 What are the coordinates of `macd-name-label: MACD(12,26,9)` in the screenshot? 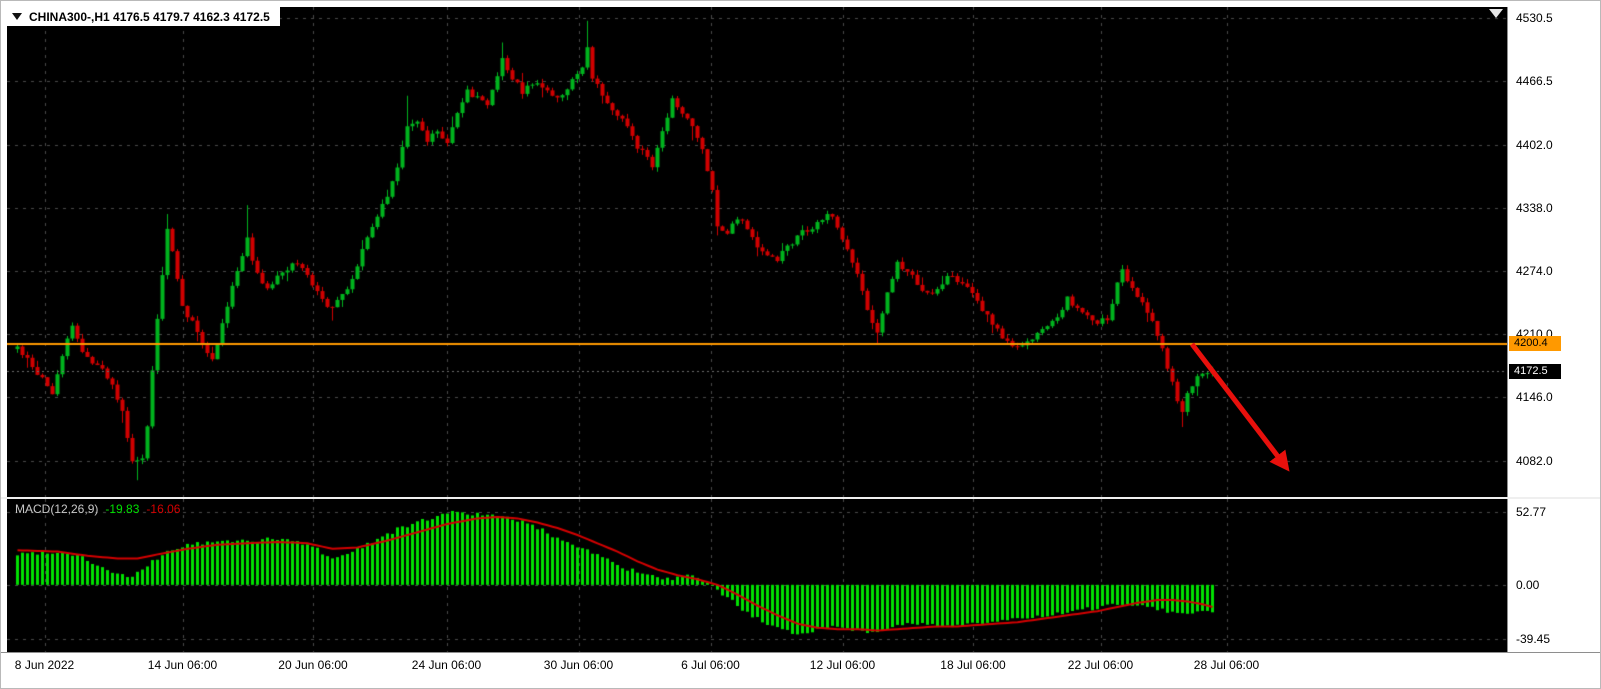 It's located at (57, 509).